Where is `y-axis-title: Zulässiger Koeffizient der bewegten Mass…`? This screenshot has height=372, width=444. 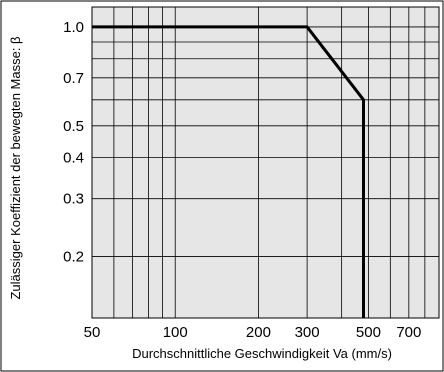
y-axis-title: Zulässiger Koeffizient der bewegten Mass… is located at coordinates (15, 167).